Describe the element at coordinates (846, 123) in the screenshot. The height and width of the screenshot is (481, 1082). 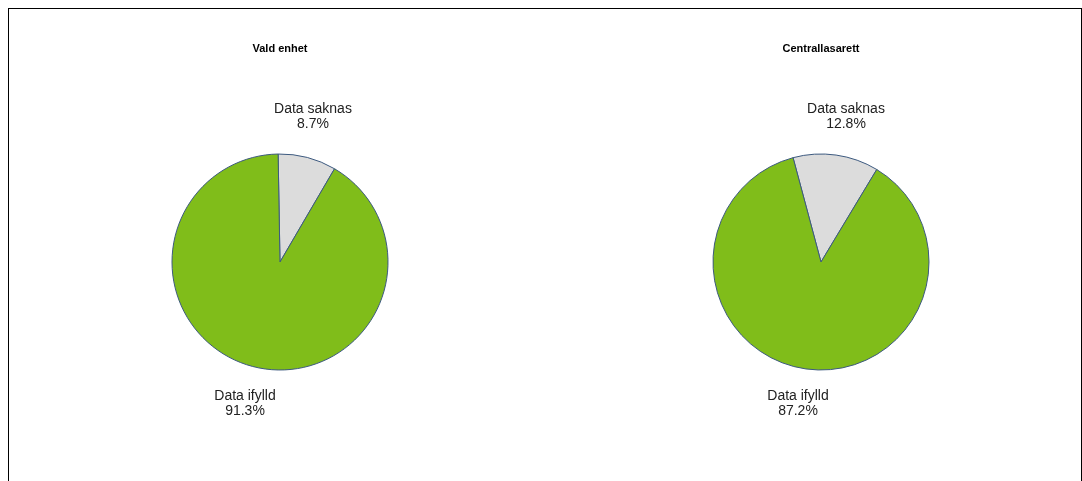
I see `data-label: 12.8%` at that location.